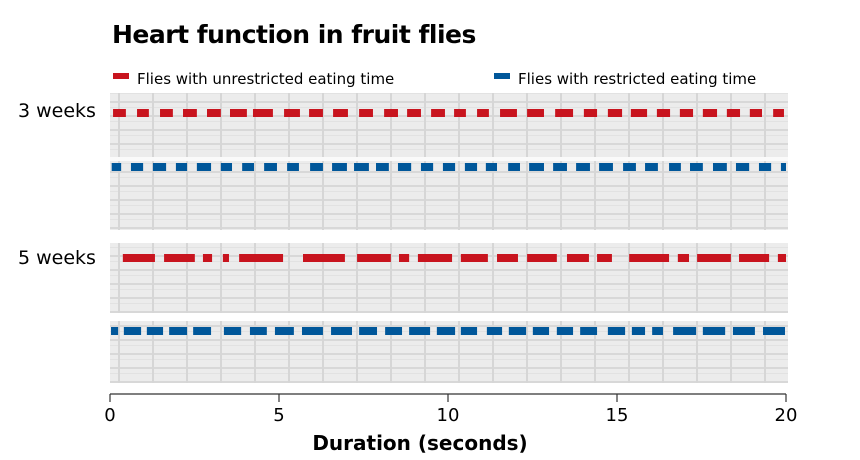  What do you see at coordinates (637, 79) in the screenshot?
I see `legend-label-restricted: Flies with restricted eating time` at bounding box center [637, 79].